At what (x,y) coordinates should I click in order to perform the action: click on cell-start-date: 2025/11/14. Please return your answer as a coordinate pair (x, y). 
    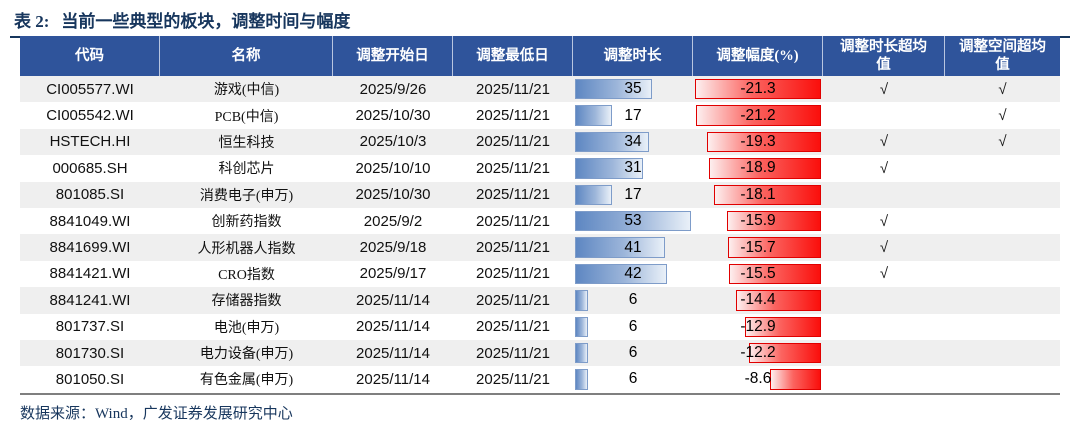
    Looking at the image, I should click on (393, 300).